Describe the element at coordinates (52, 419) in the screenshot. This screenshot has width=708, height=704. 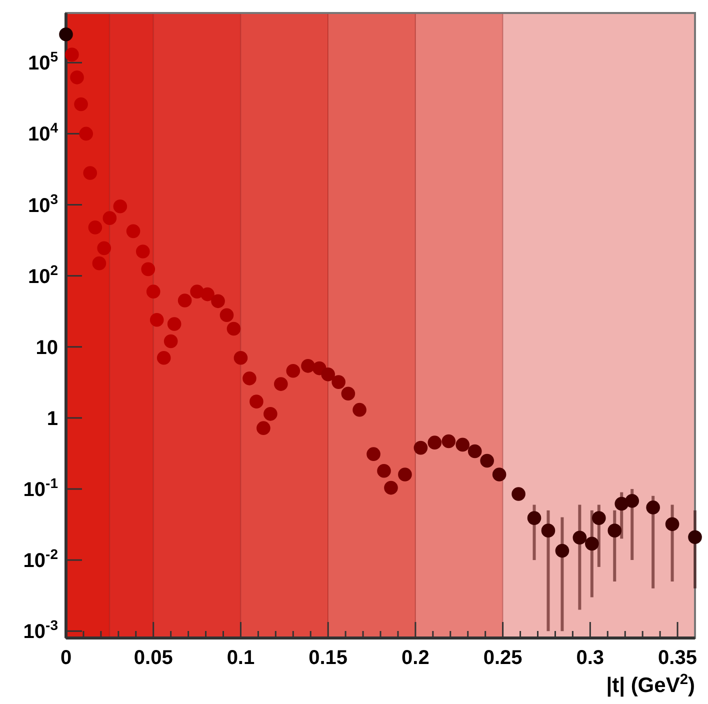
I see `y-tick-label: 1` at that location.